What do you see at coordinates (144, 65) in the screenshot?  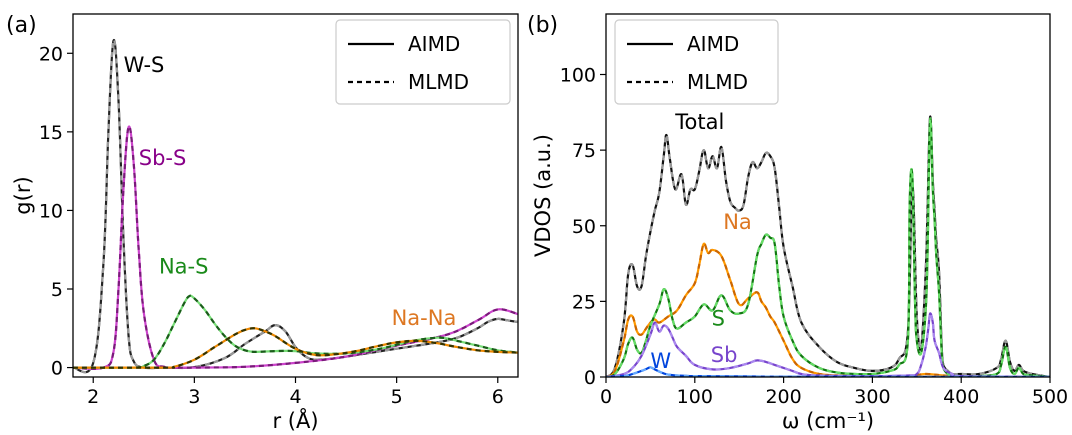 I see `annotation-w-s: W-S` at bounding box center [144, 65].